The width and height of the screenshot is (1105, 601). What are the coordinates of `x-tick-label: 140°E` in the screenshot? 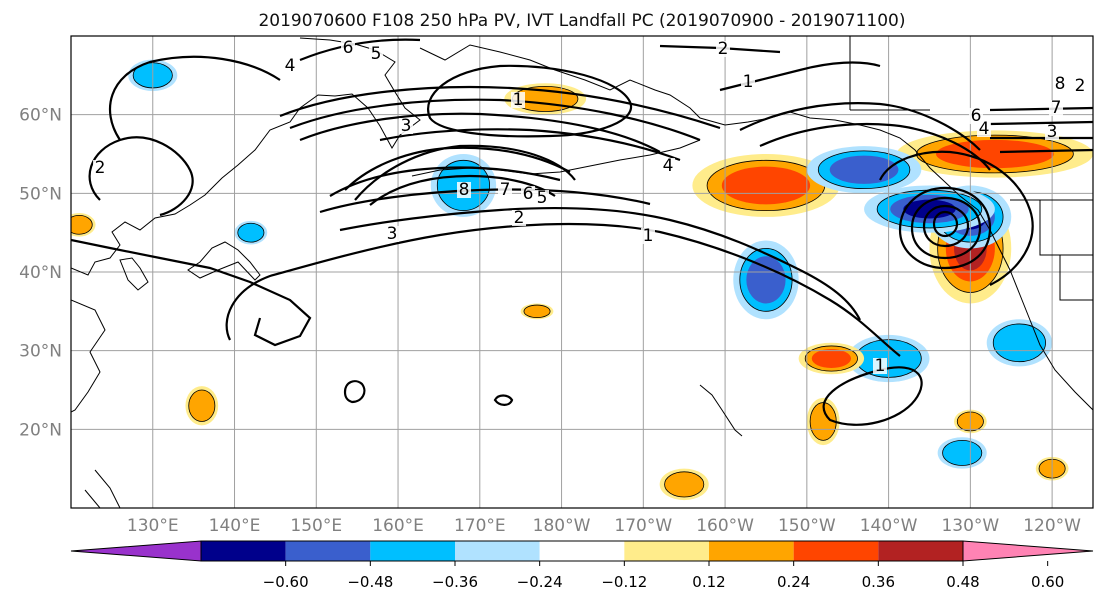 It's located at (235, 526).